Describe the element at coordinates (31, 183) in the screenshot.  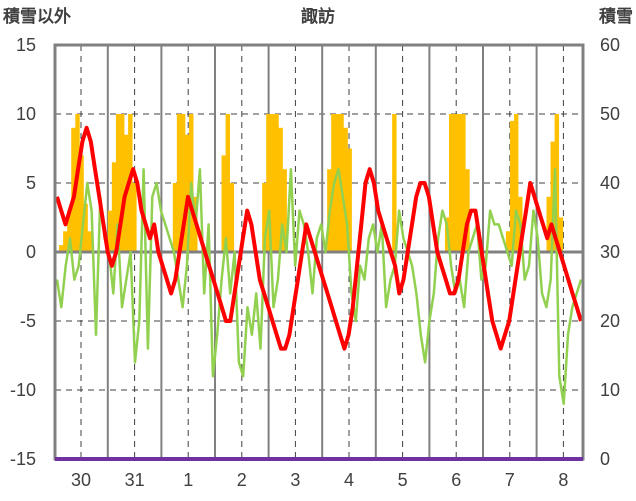
I see `y-tick-left: 5` at that location.